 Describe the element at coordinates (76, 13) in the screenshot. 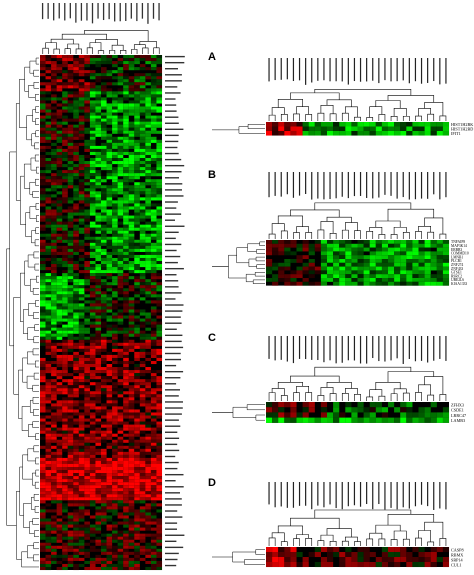

I see `column-label-mark` at that location.